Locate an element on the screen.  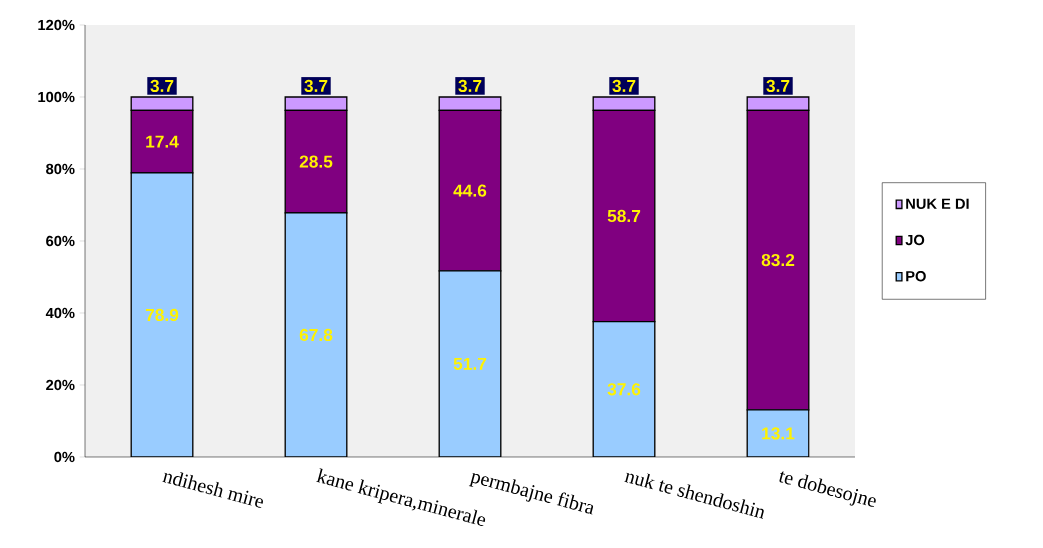
x-tick-label: ndihesh mire is located at coordinates (213, 490).